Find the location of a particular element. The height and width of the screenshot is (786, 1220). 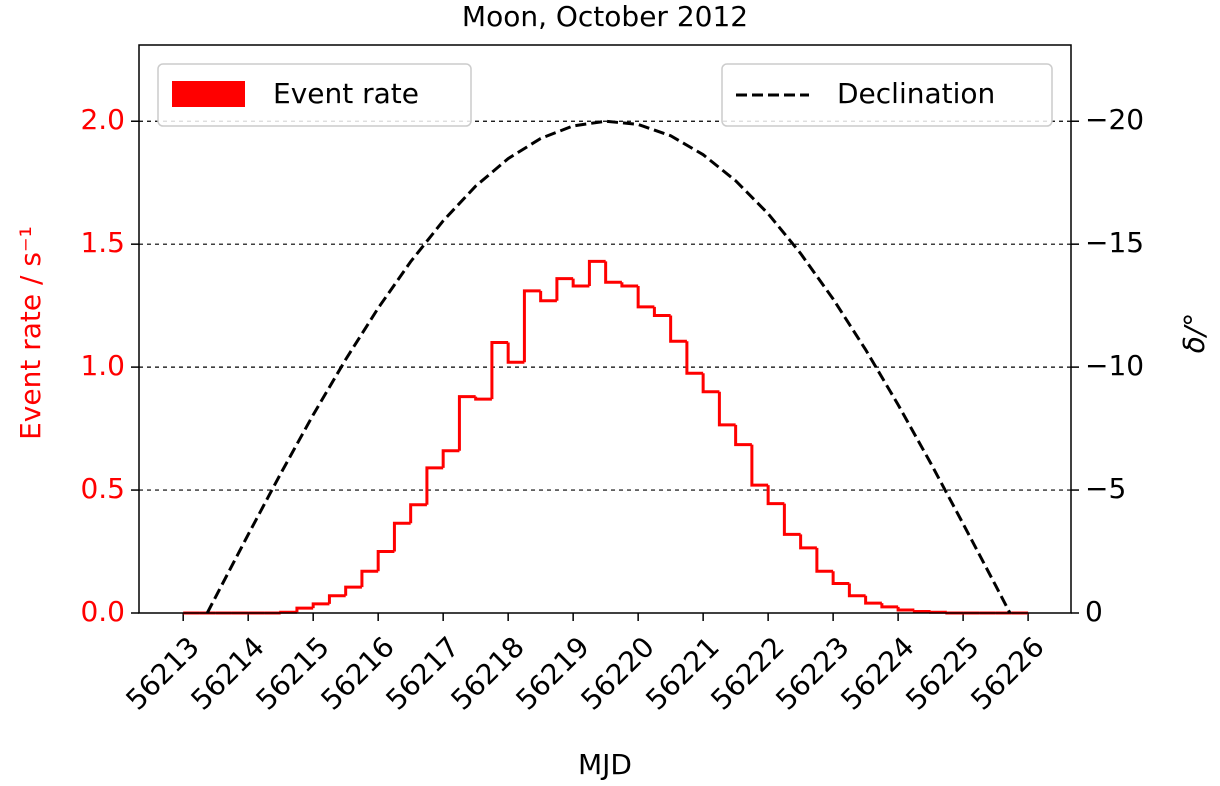

x-tick-label: 56222 is located at coordinates (747, 673).